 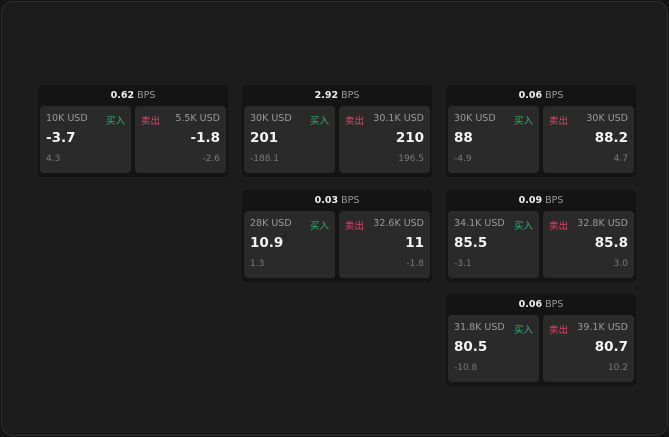 What do you see at coordinates (620, 264) in the screenshot?
I see `ask-change: 3.0` at bounding box center [620, 264].